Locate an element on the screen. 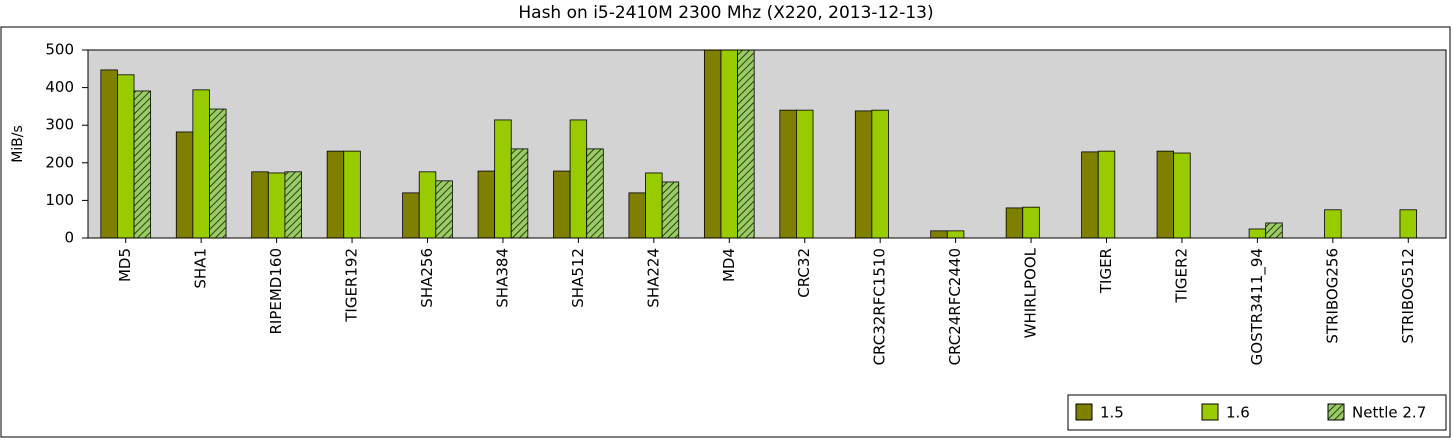  x-tick-label: TIGER2 is located at coordinates (1181, 276).